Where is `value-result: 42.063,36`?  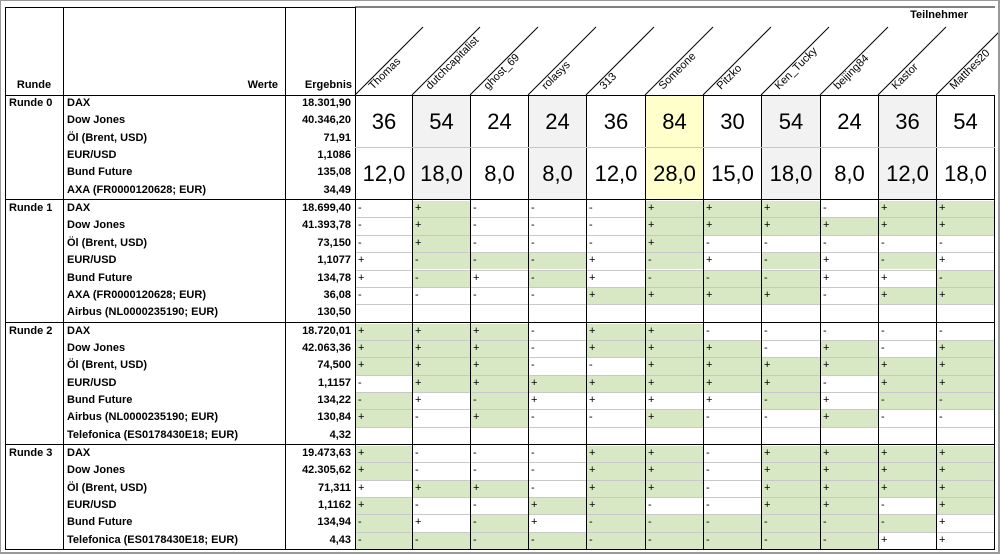
value-result: 42.063,36 is located at coordinates (326, 347).